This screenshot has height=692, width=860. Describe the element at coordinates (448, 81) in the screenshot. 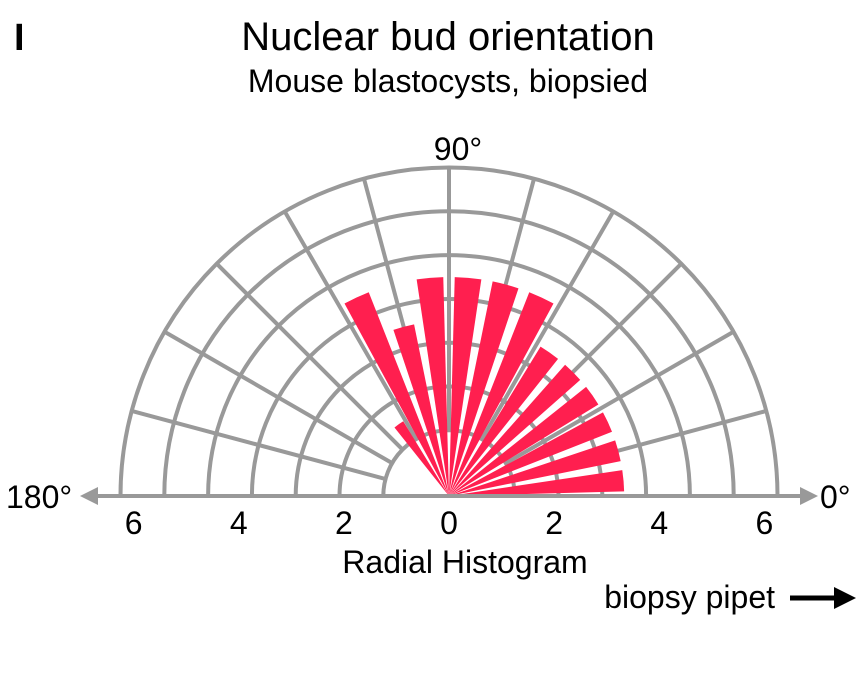

I see `chart-subtitle: Mouse blastocysts, biopsied` at that location.